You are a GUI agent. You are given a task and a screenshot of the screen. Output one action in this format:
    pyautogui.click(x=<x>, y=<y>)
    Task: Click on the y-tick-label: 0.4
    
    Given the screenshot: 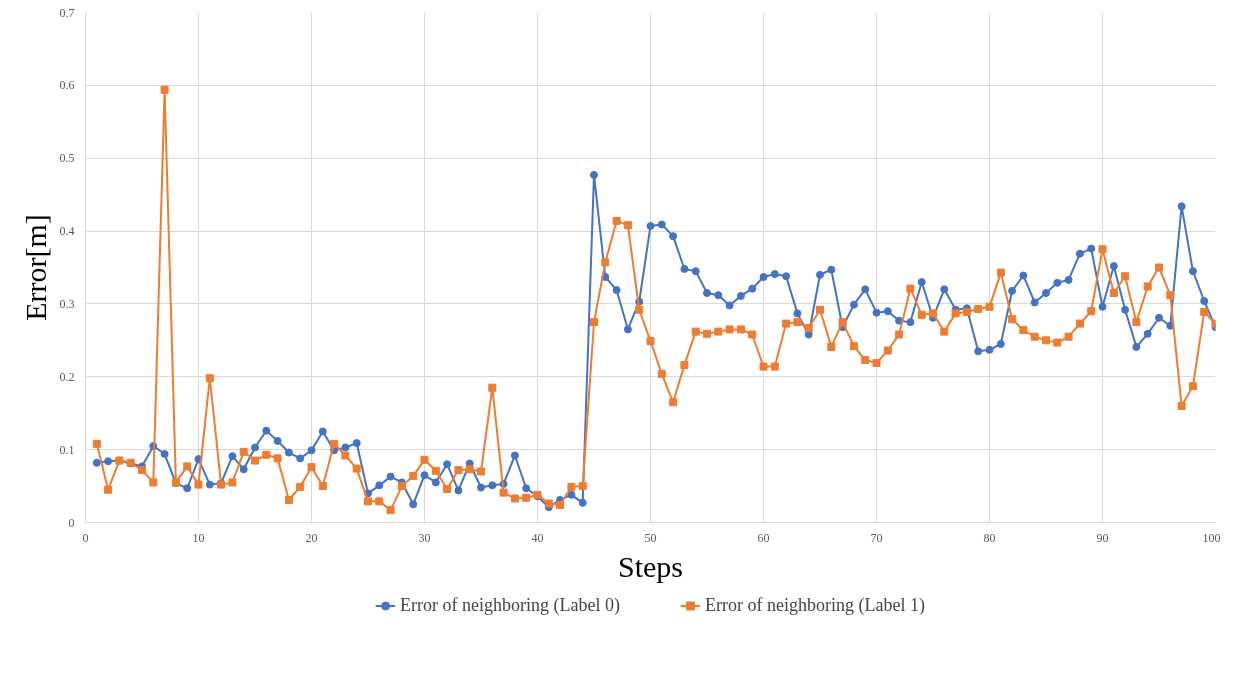 What is the action you would take?
    pyautogui.click(x=67, y=231)
    